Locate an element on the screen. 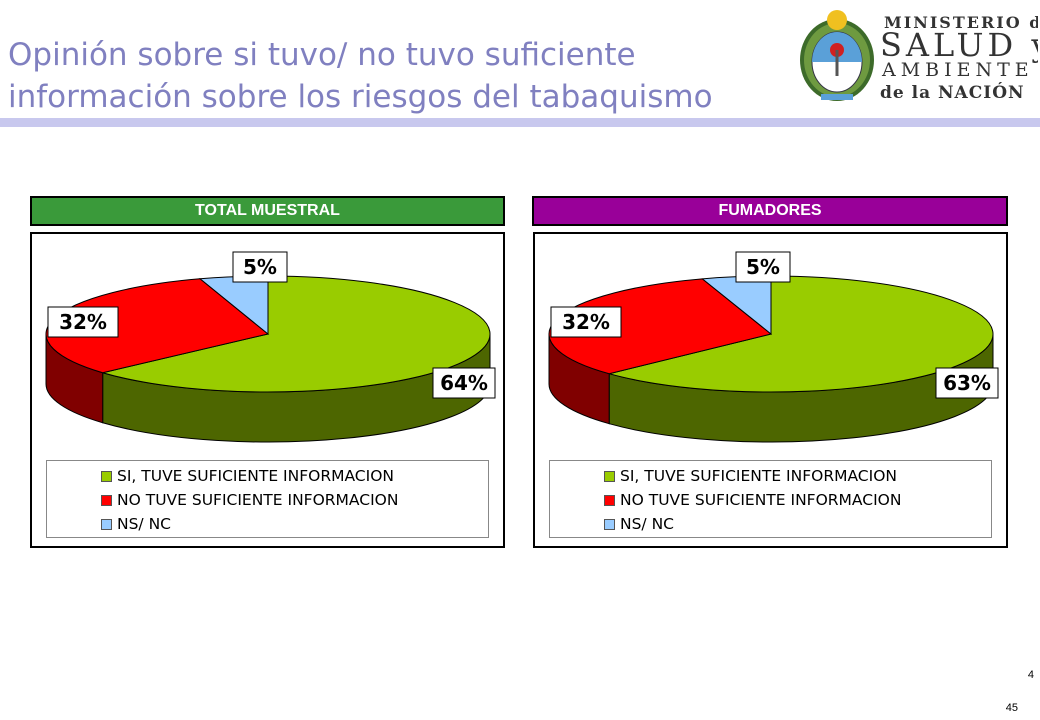 The height and width of the screenshot is (720, 1040). logo-line-3: AMBIENTE is located at coordinates (957, 70).